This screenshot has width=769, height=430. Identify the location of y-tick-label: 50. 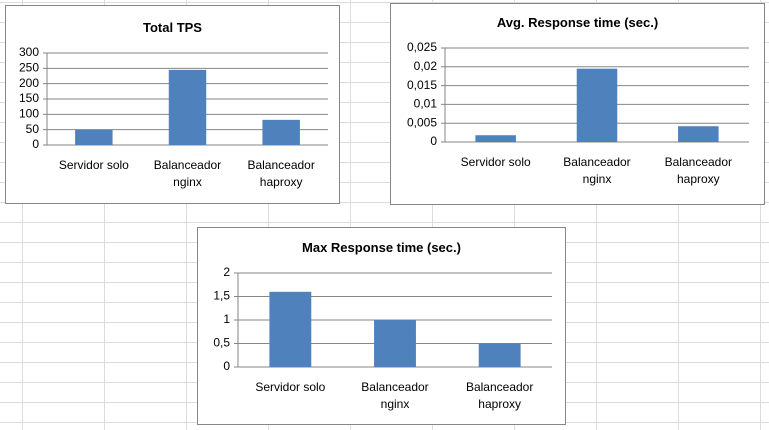
(33, 129).